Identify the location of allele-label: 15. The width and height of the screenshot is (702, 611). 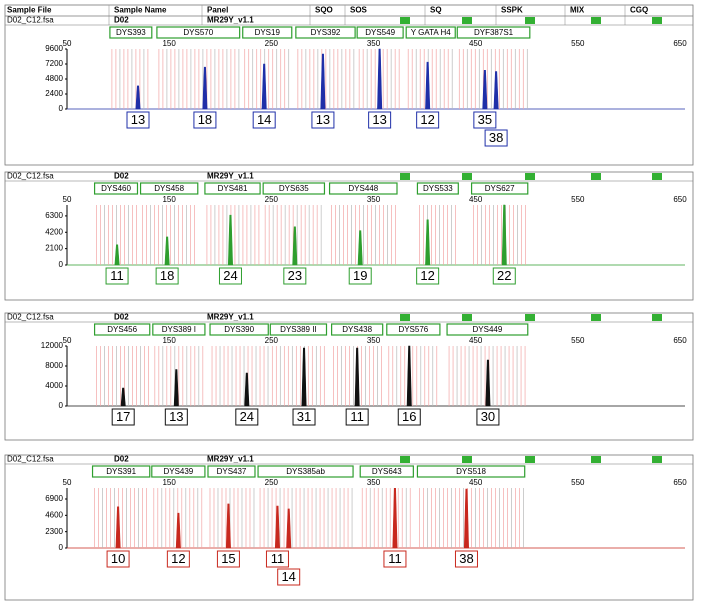
(228, 558).